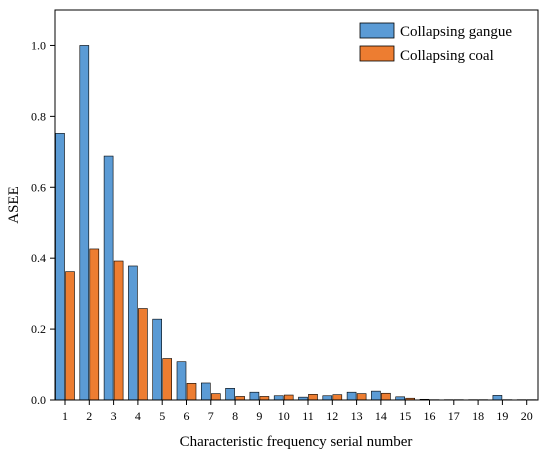  What do you see at coordinates (332, 416) in the screenshot?
I see `x-tick-label: 12` at bounding box center [332, 416].